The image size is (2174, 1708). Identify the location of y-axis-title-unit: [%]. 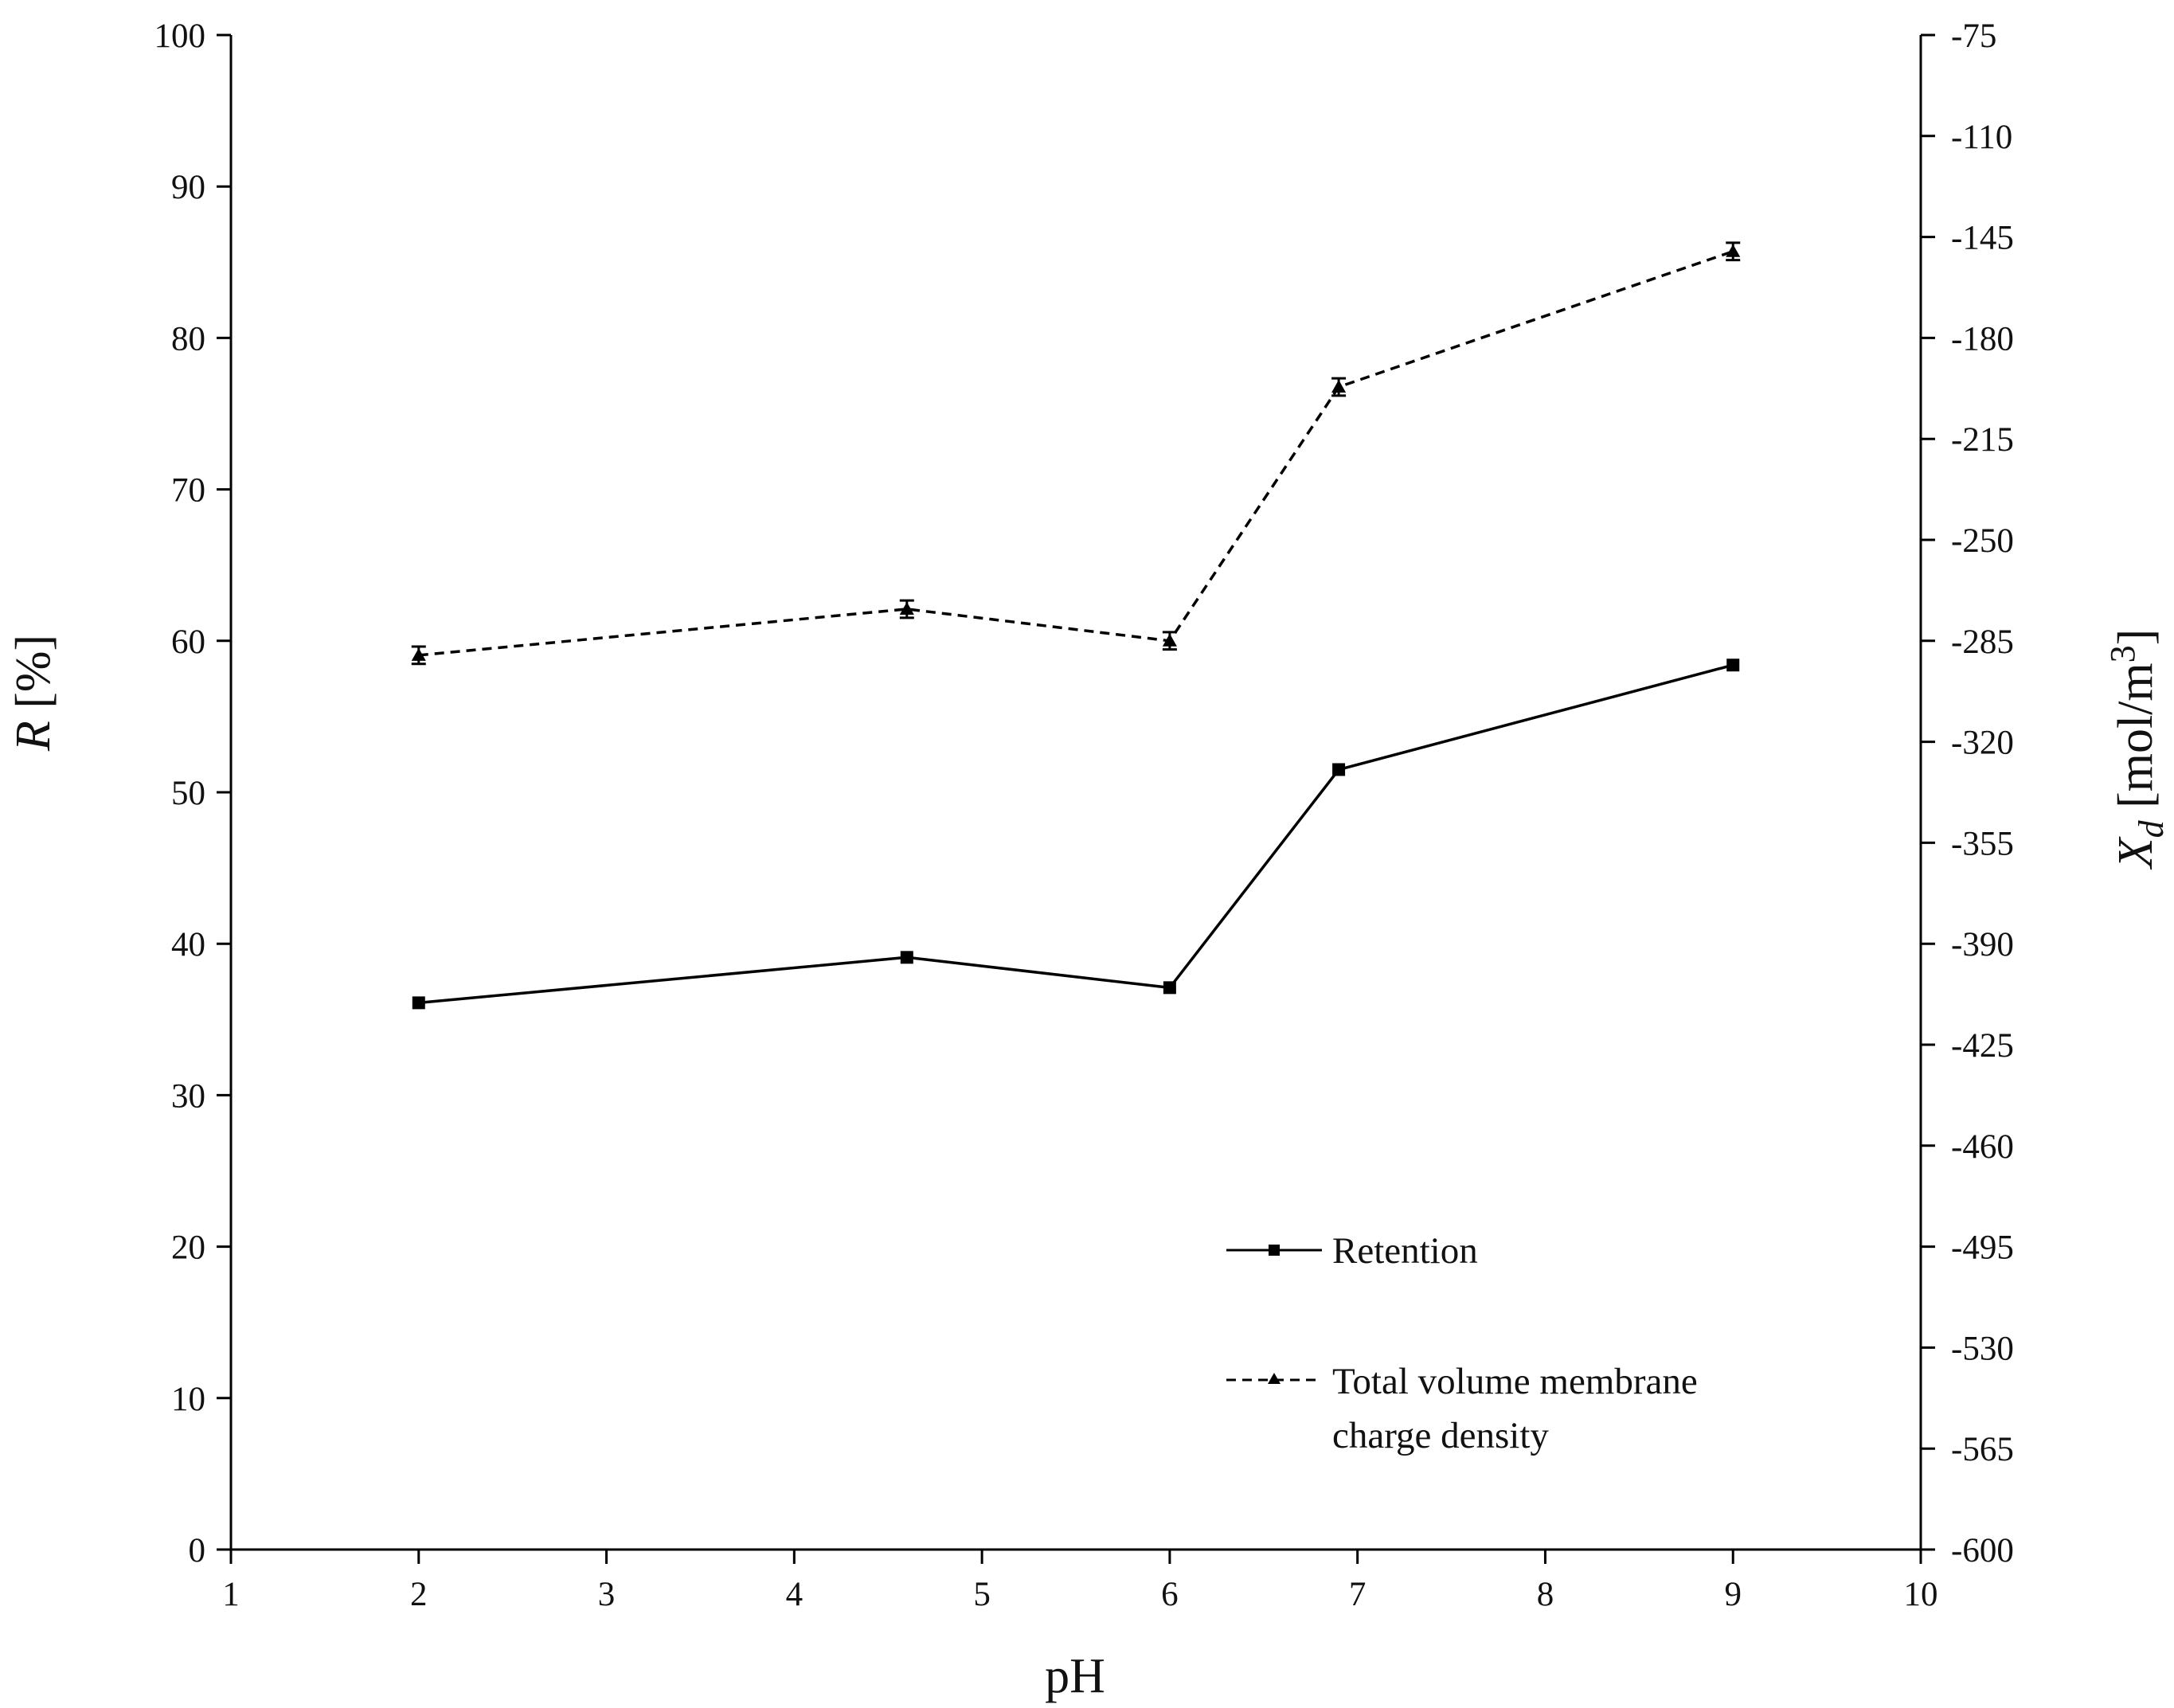
(33, 678).